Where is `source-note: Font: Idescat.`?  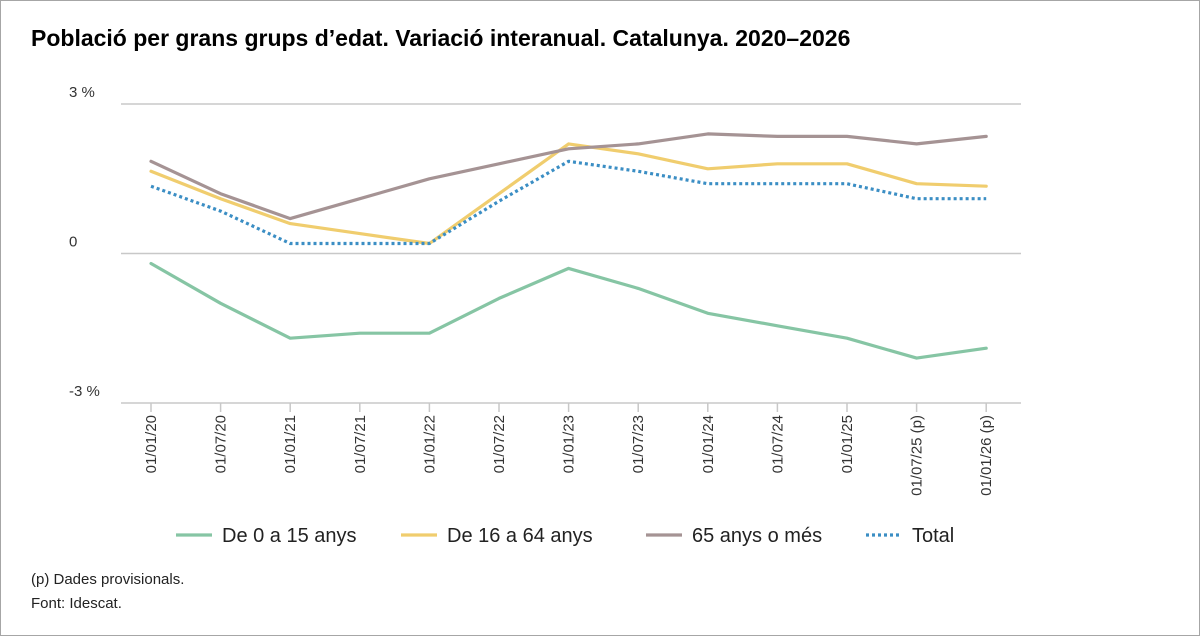 source-note: Font: Idescat. is located at coordinates (76, 603).